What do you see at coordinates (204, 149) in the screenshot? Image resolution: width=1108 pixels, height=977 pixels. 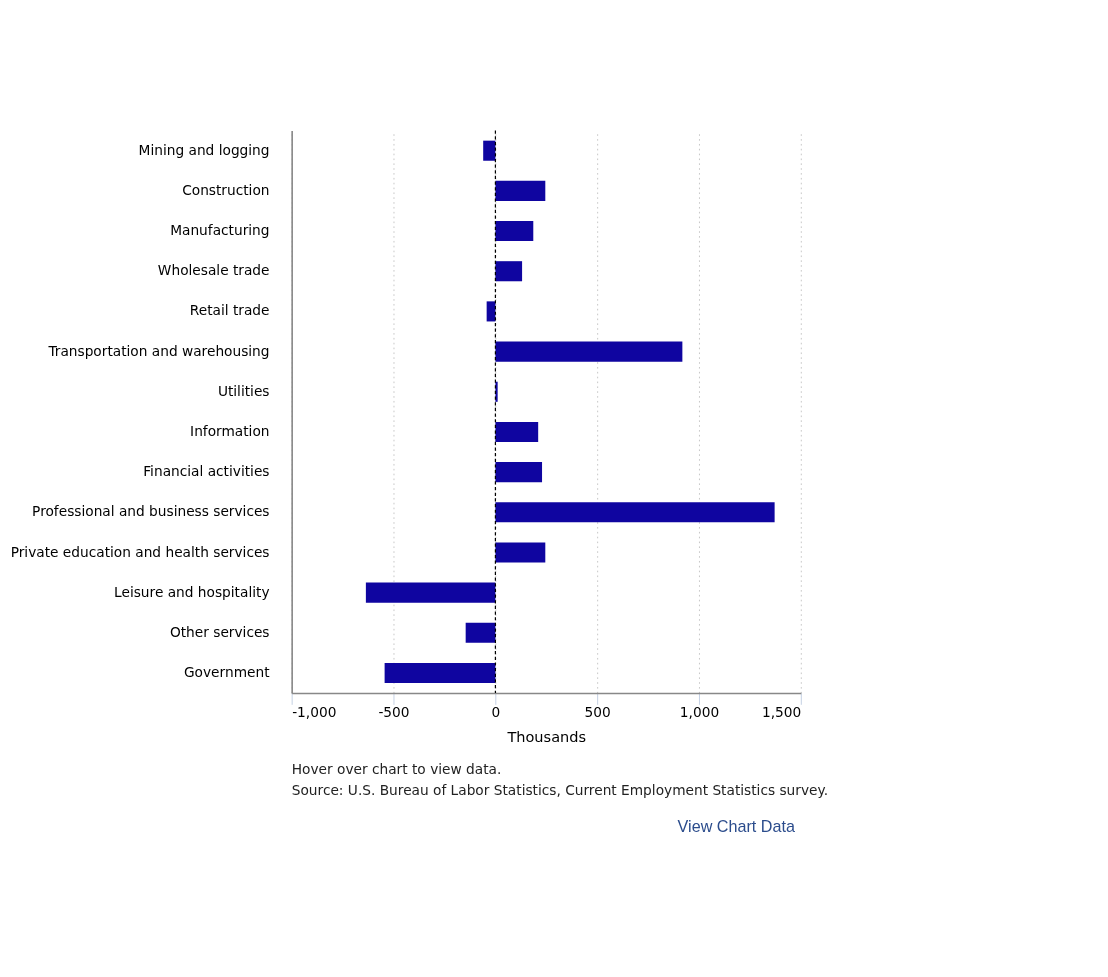 I see `y-tick-label: Mining and logging` at bounding box center [204, 149].